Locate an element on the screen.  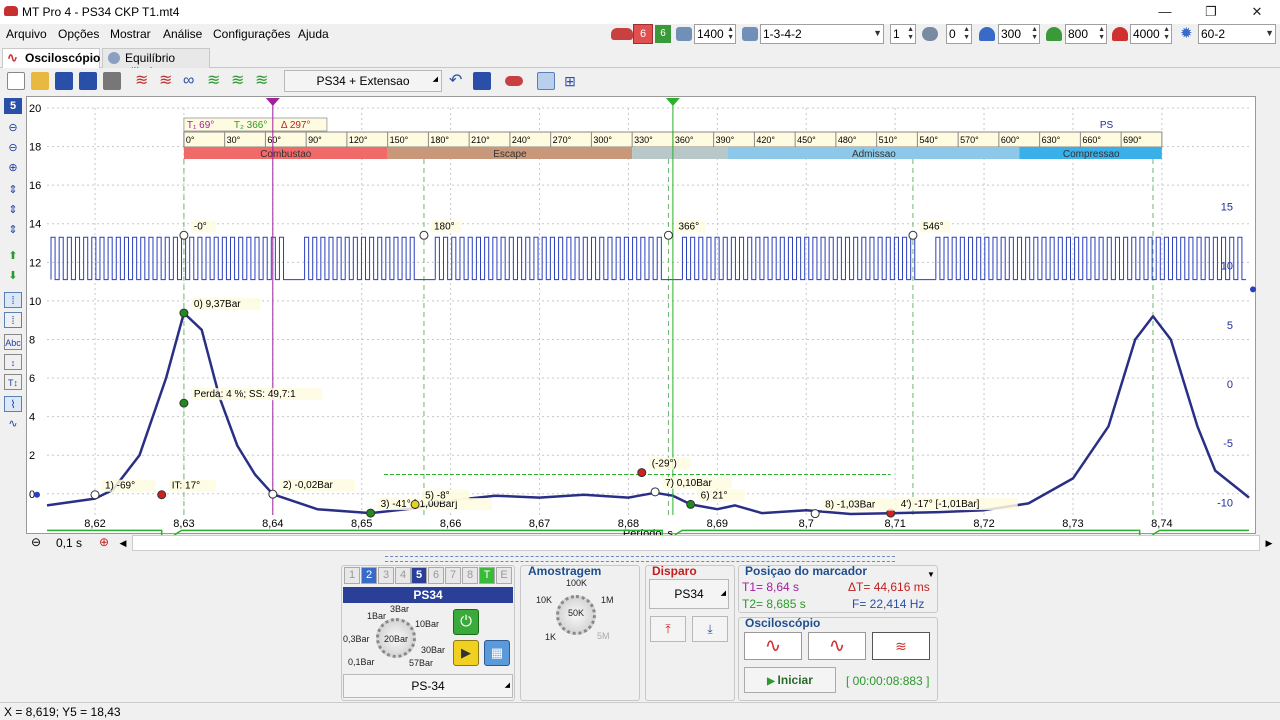
shift-icon: ⇕ is located at coordinates (13, 230).